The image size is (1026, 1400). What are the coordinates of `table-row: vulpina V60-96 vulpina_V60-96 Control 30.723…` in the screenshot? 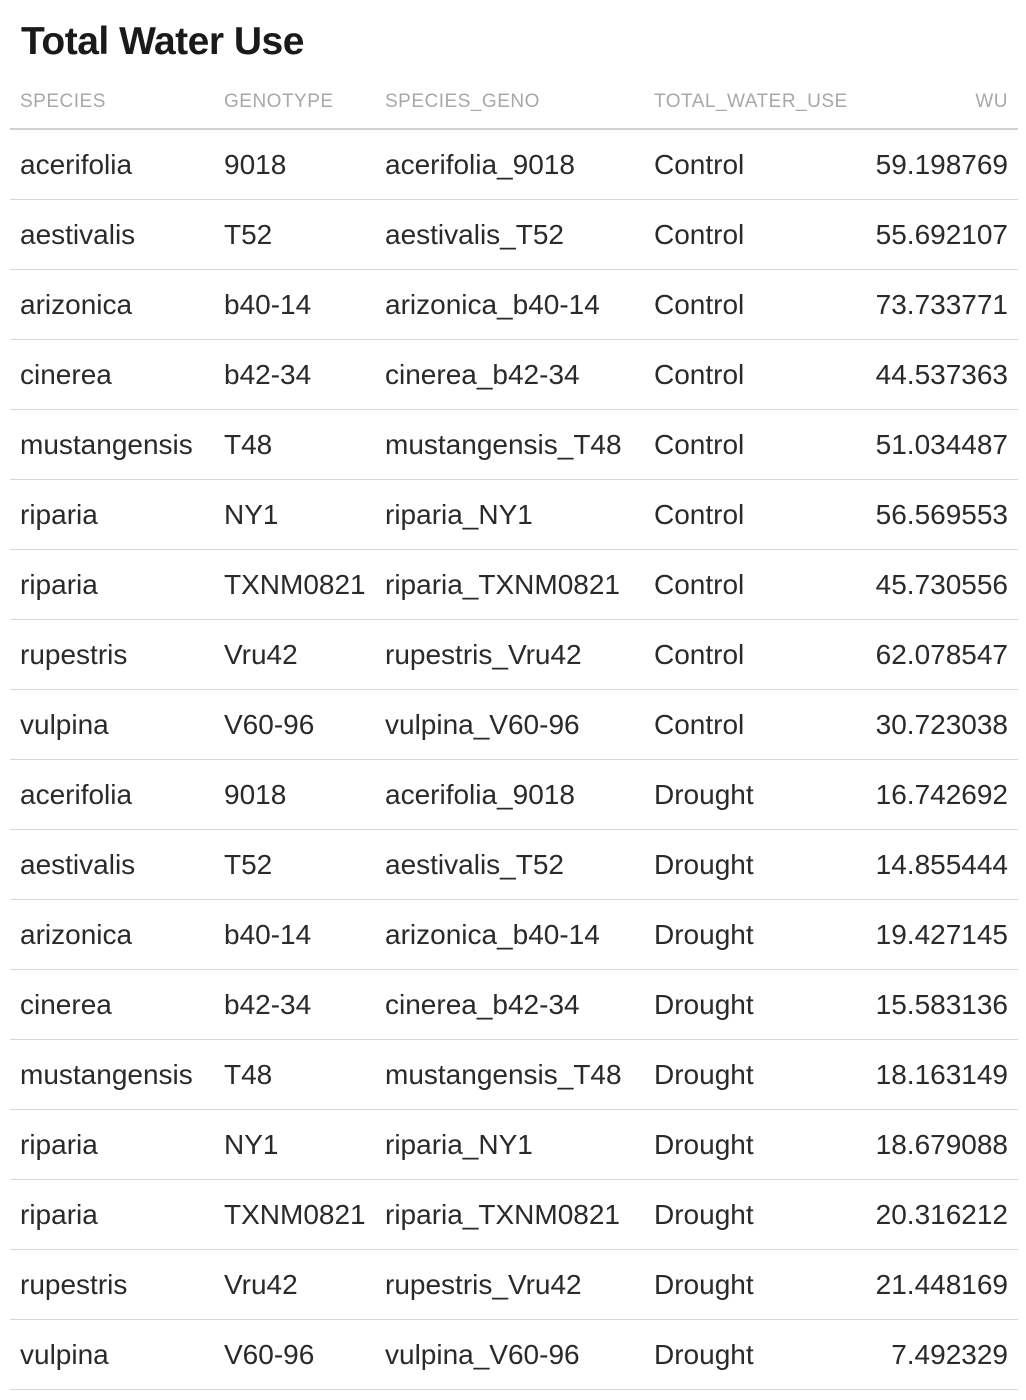 It's located at (514, 724).